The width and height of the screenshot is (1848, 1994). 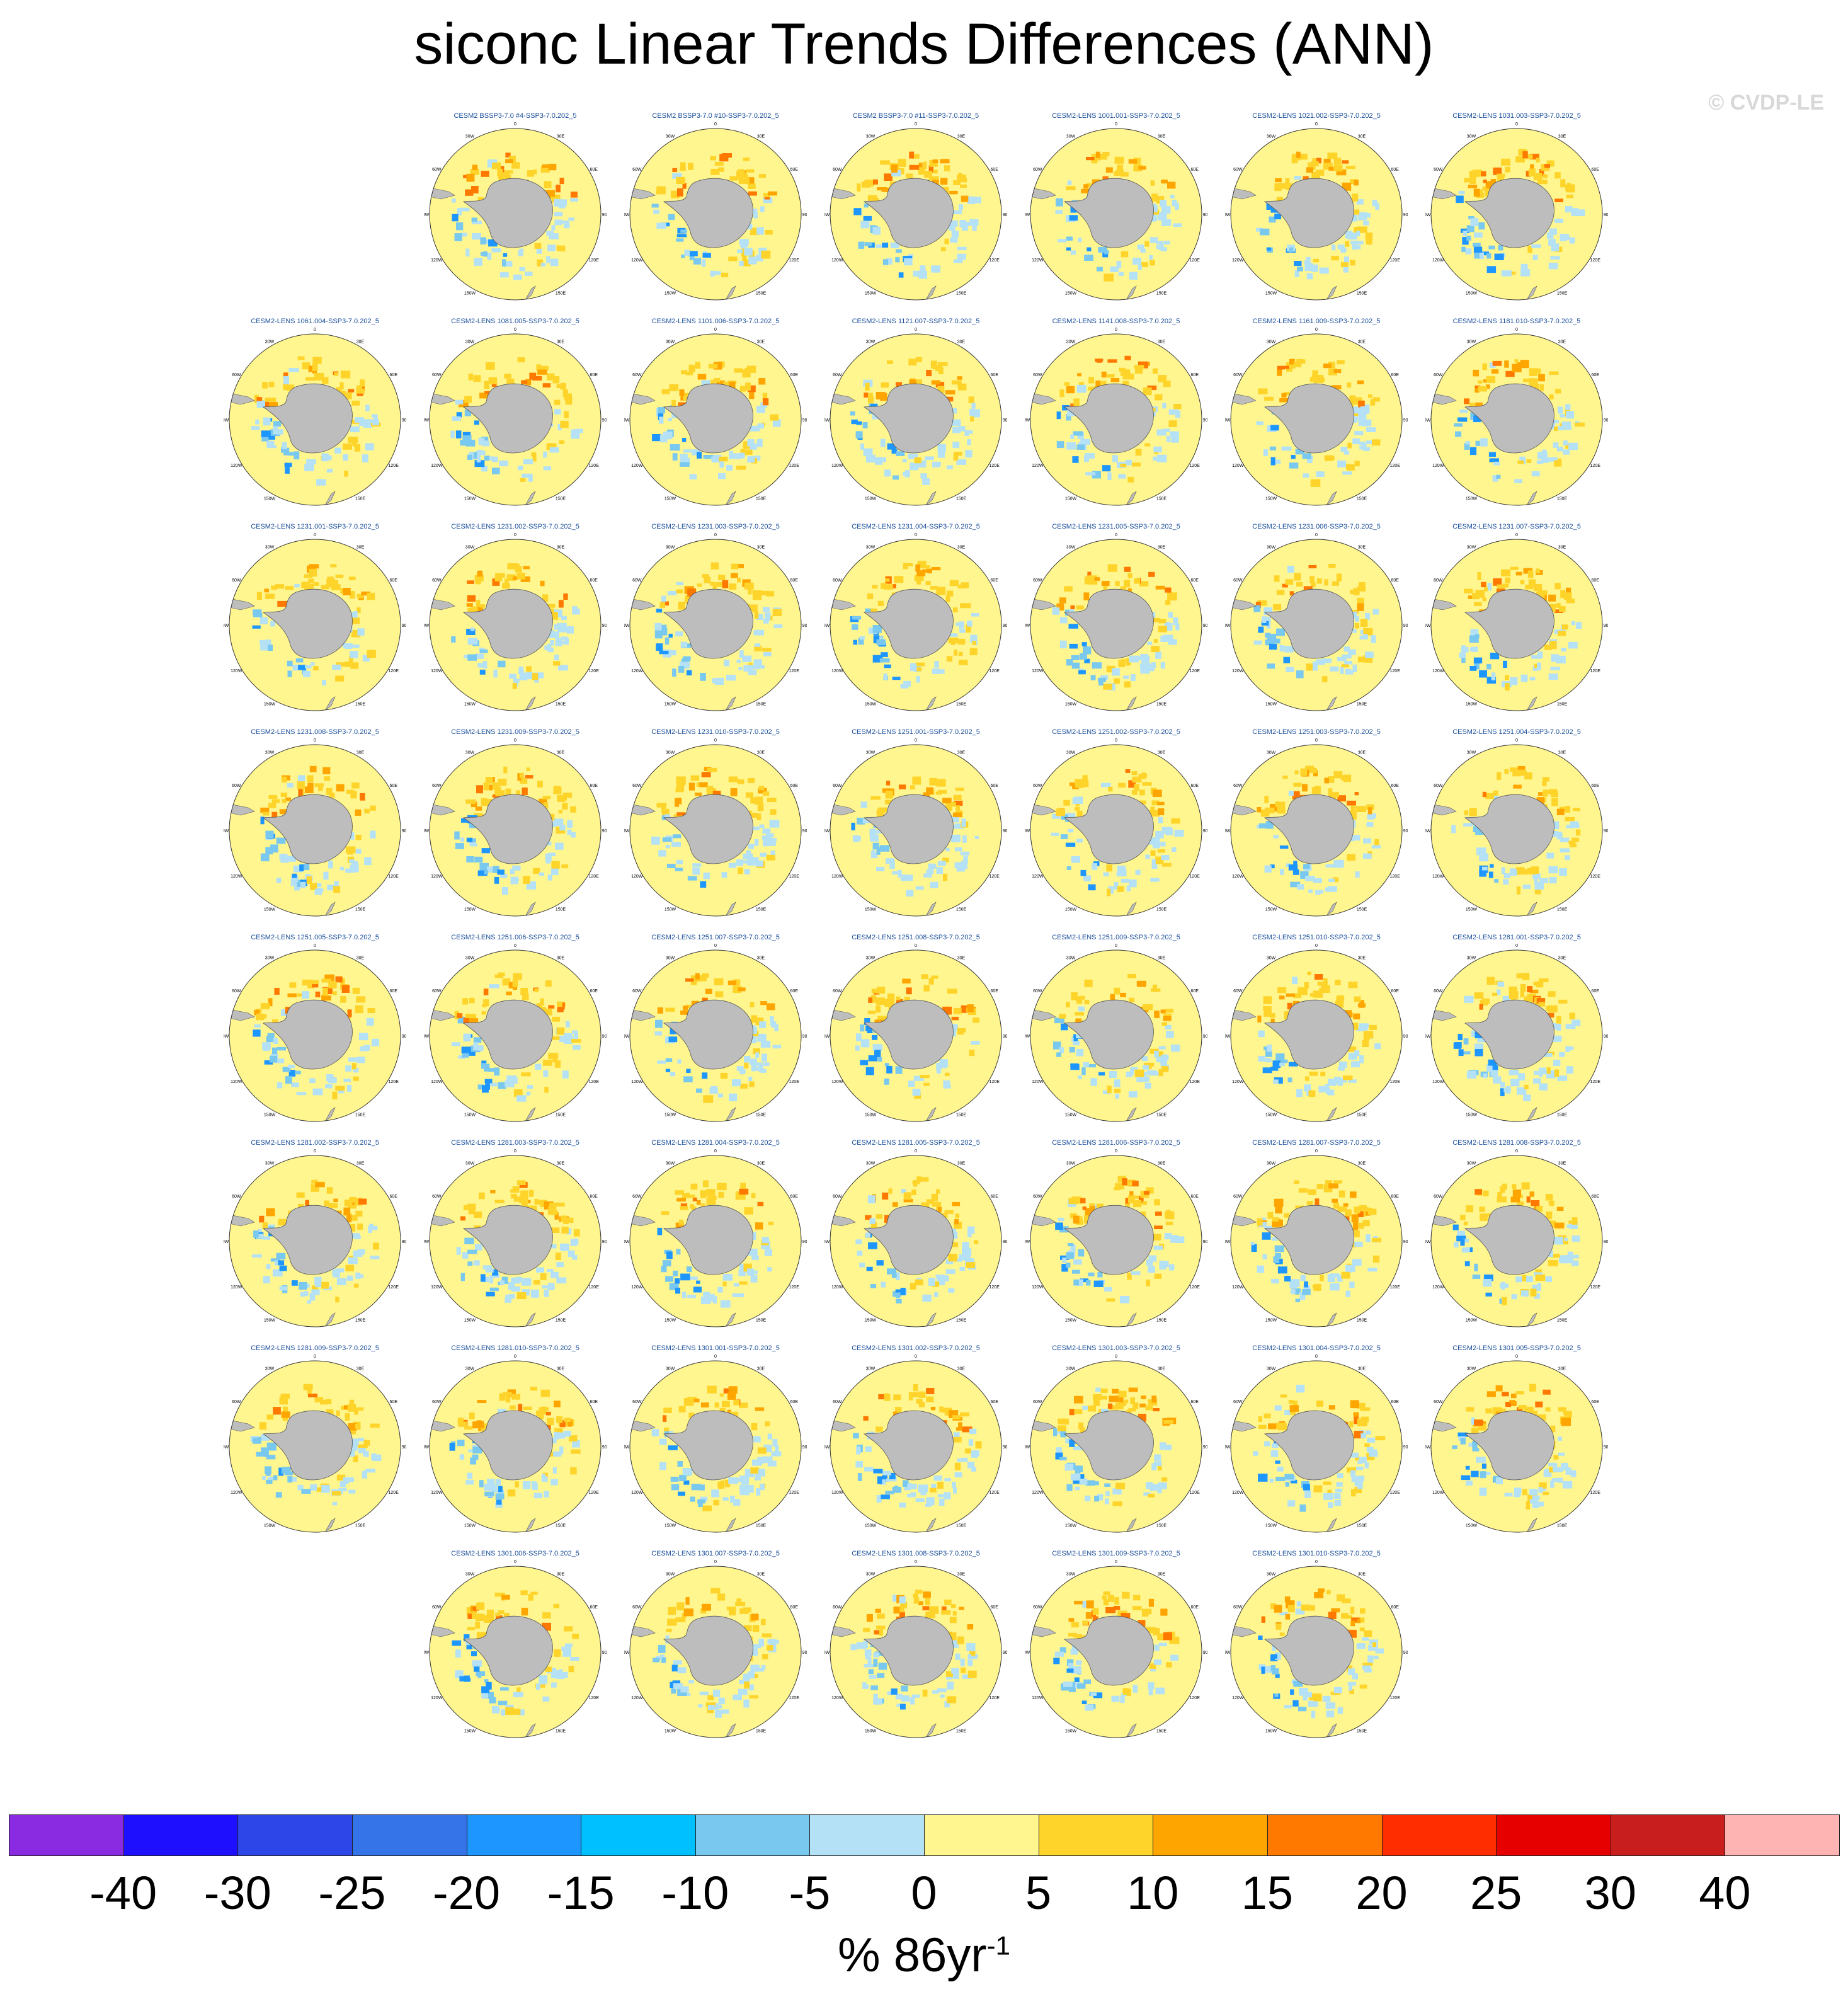 I want to click on longitude-label: 120E, so click(x=394, y=466).